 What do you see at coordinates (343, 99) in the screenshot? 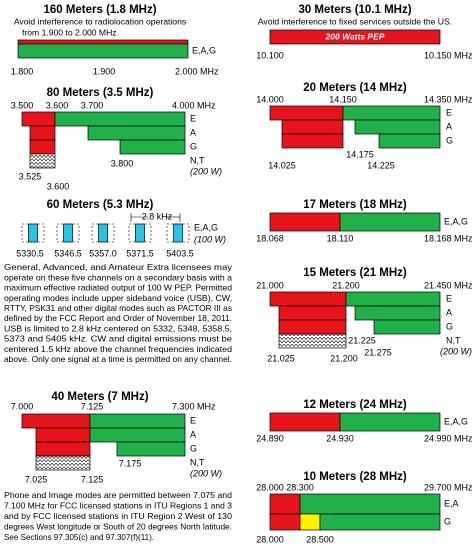
I see `label: 14.150` at bounding box center [343, 99].